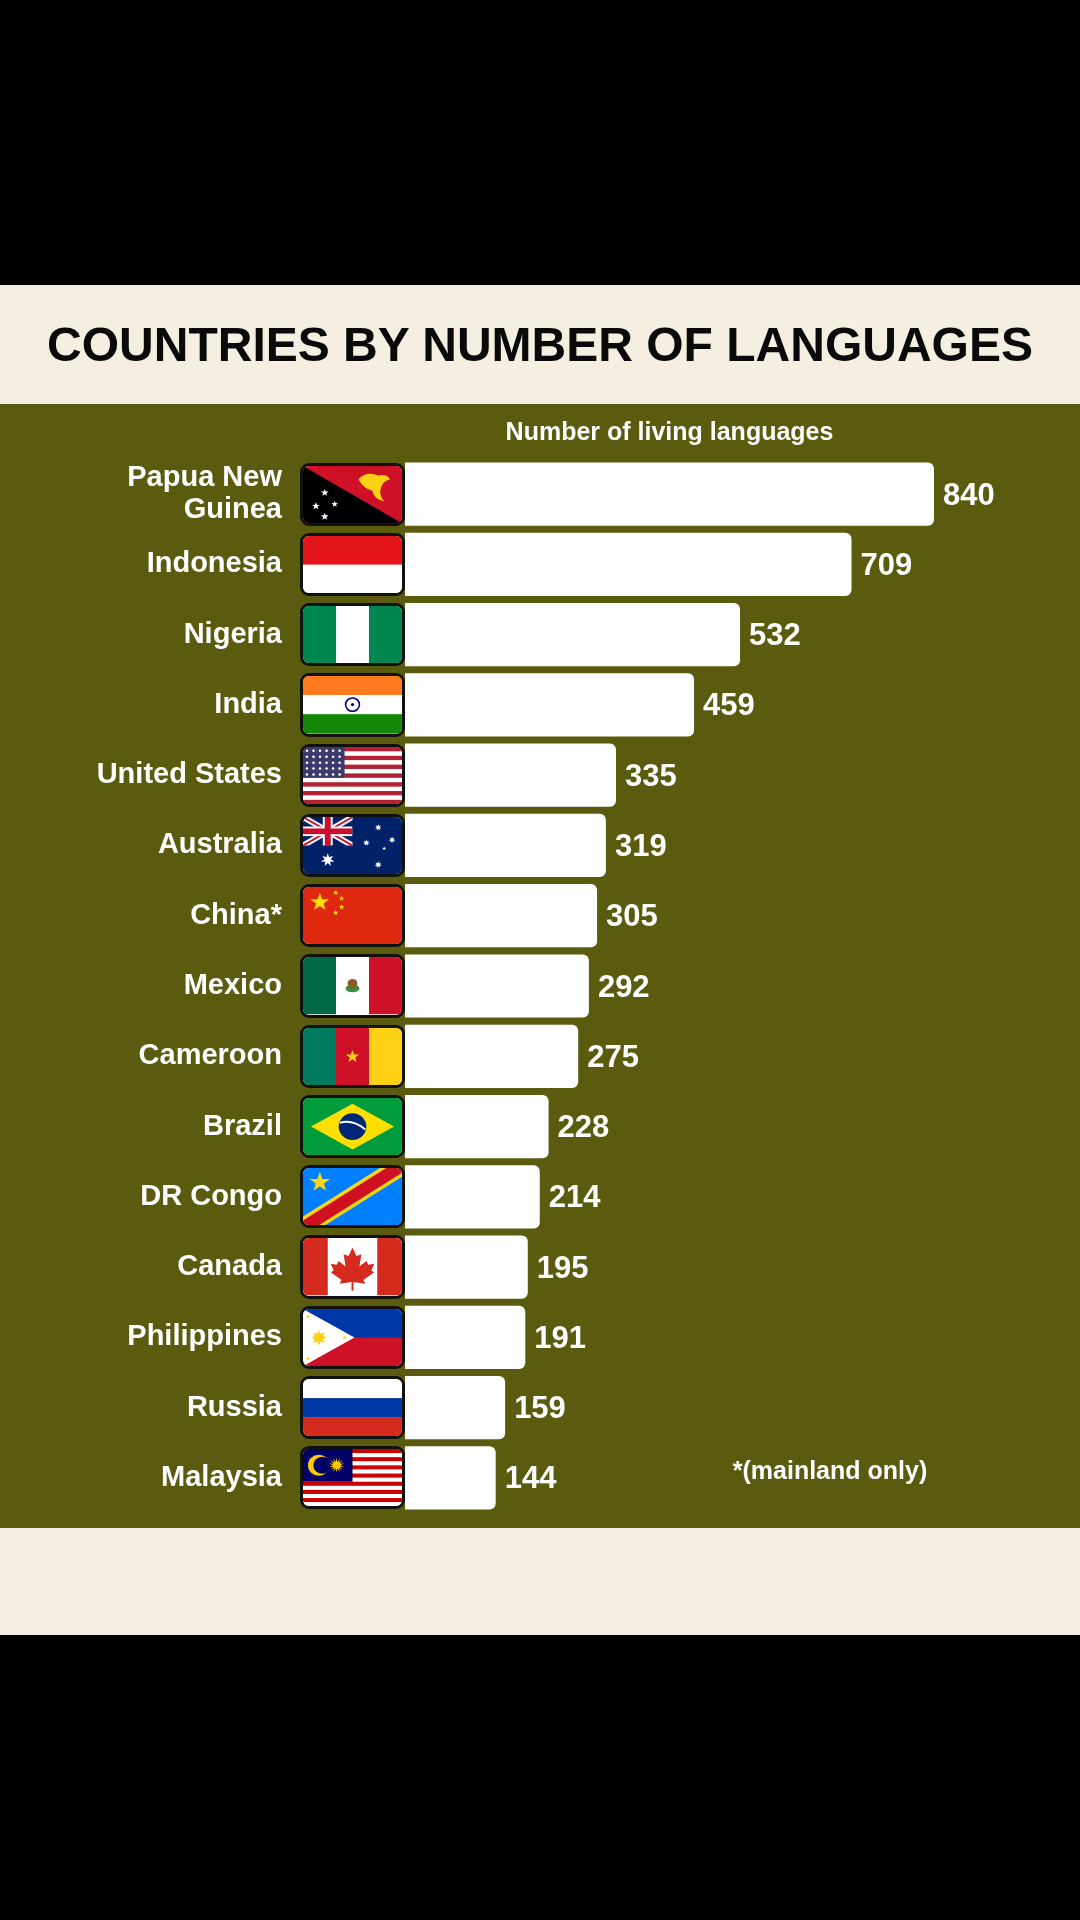 The width and height of the screenshot is (1080, 1920). I want to click on y-tick-label: Philippines, so click(204, 1335).